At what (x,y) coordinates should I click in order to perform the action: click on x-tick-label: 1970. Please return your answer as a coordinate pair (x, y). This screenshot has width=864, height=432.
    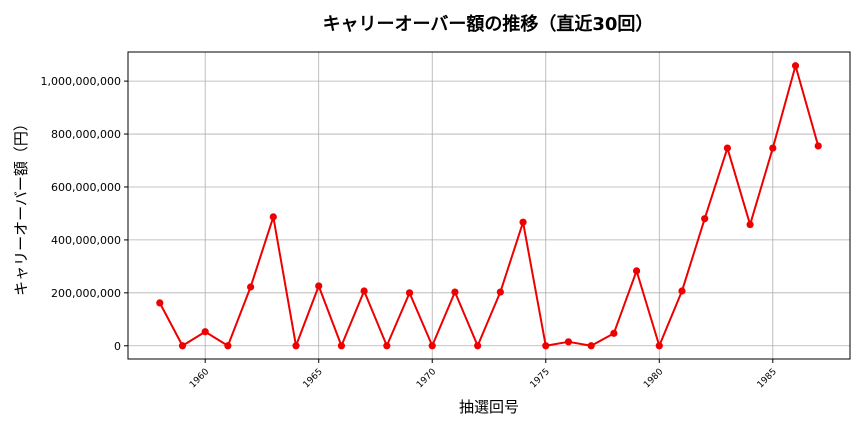
    Looking at the image, I should click on (426, 378).